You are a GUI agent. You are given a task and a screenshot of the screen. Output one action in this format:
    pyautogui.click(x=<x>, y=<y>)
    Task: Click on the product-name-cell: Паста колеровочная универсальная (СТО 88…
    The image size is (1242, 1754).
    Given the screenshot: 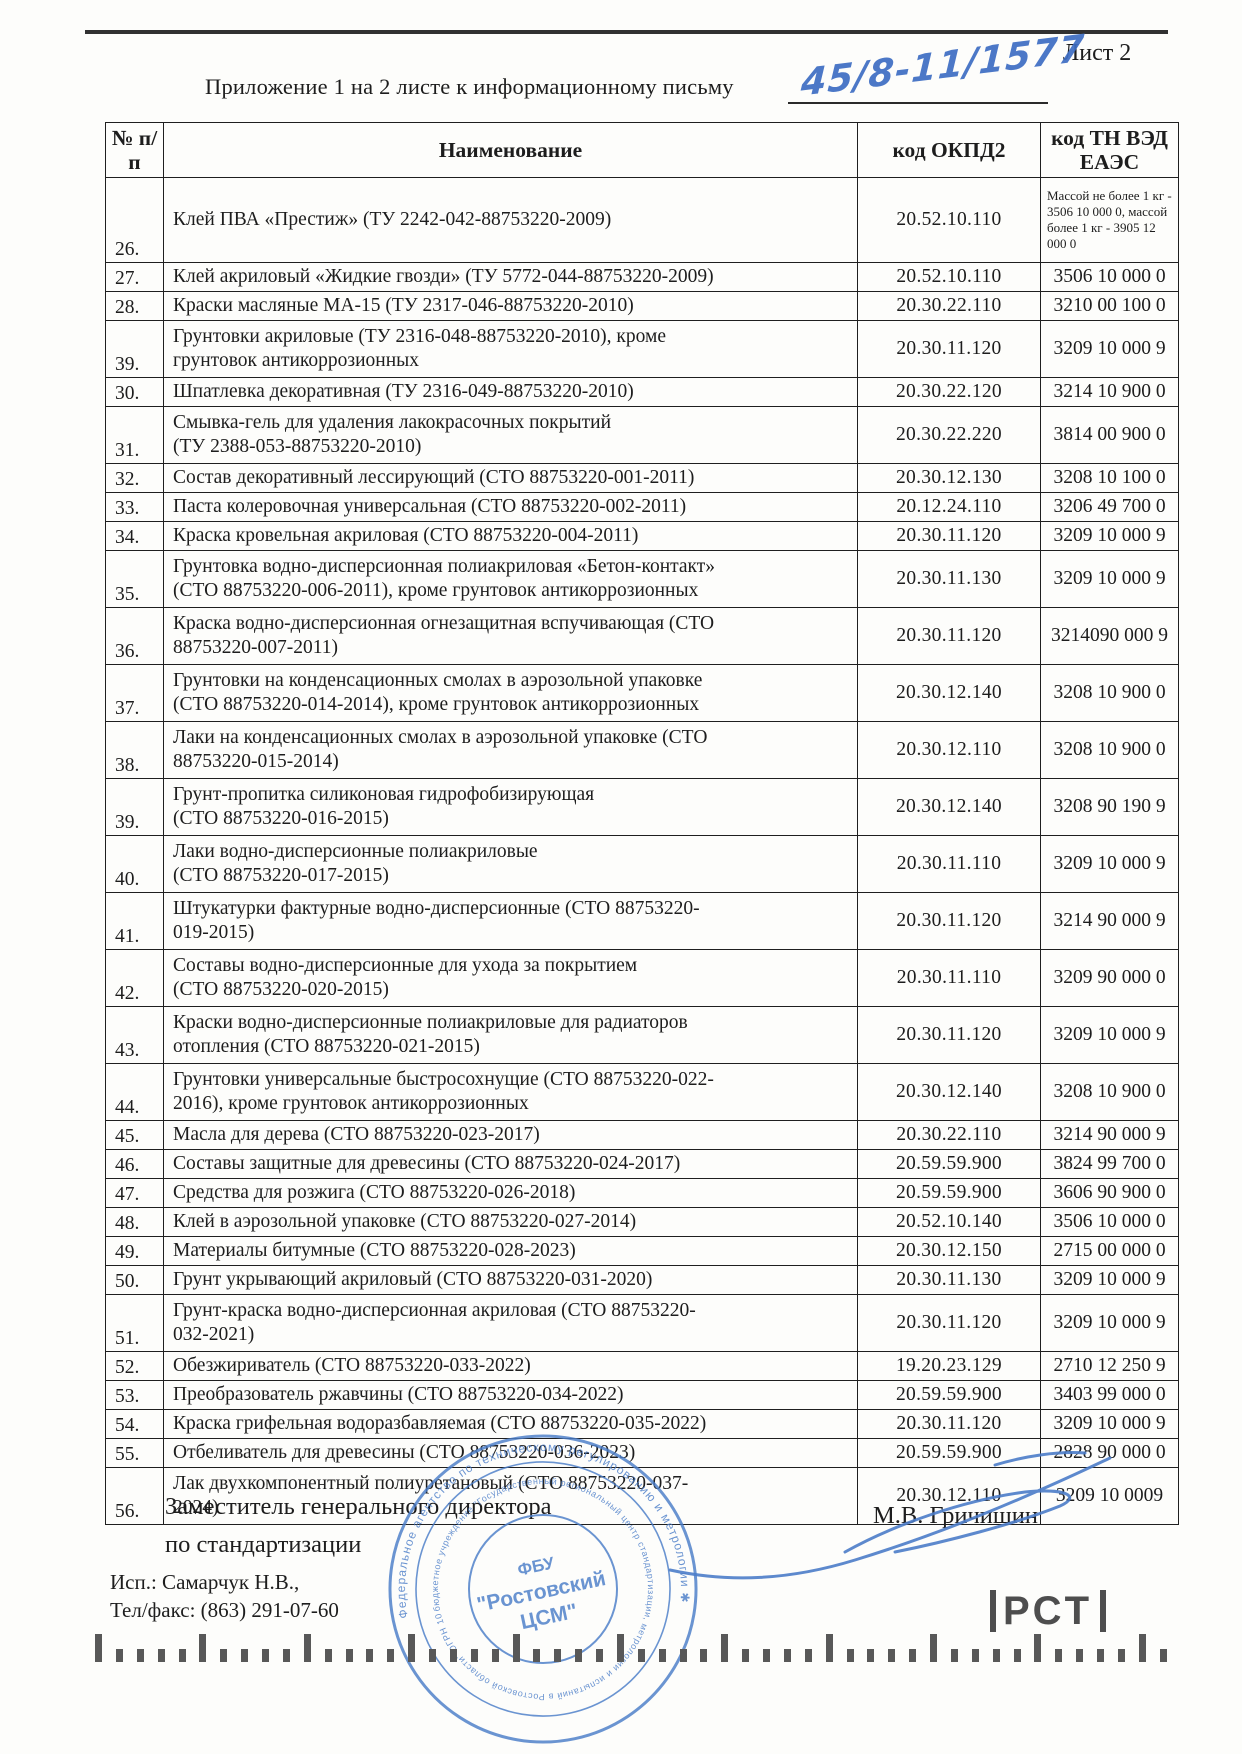 What is the action you would take?
    pyautogui.click(x=510, y=507)
    